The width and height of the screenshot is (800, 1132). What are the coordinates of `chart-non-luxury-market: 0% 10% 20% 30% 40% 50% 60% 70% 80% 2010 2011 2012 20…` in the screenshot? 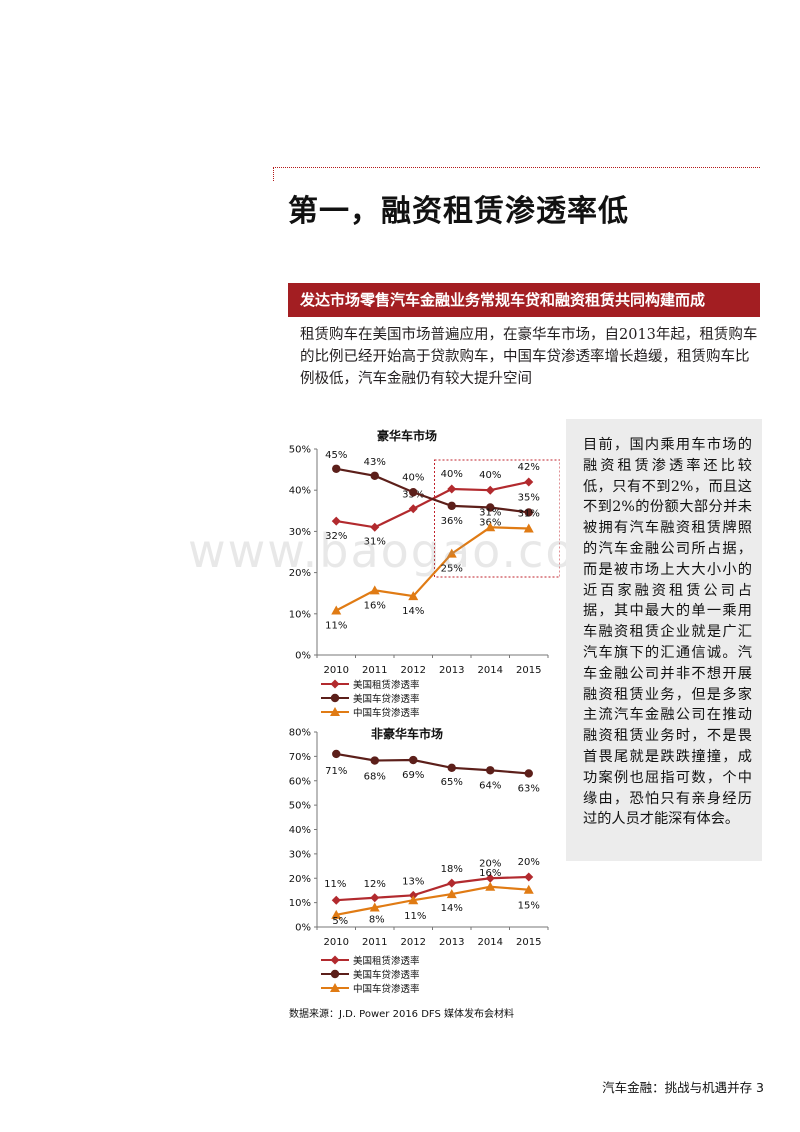 It's located at (419, 861).